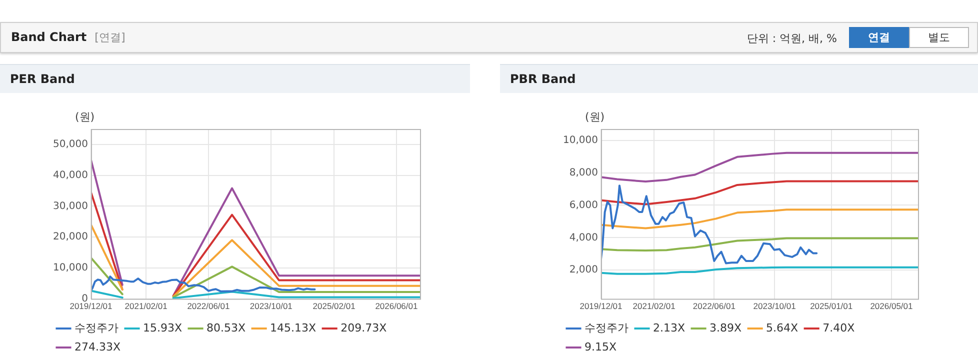 The width and height of the screenshot is (978, 364). Describe the element at coordinates (49, 37) in the screenshot. I see `text: Band Chart` at that location.